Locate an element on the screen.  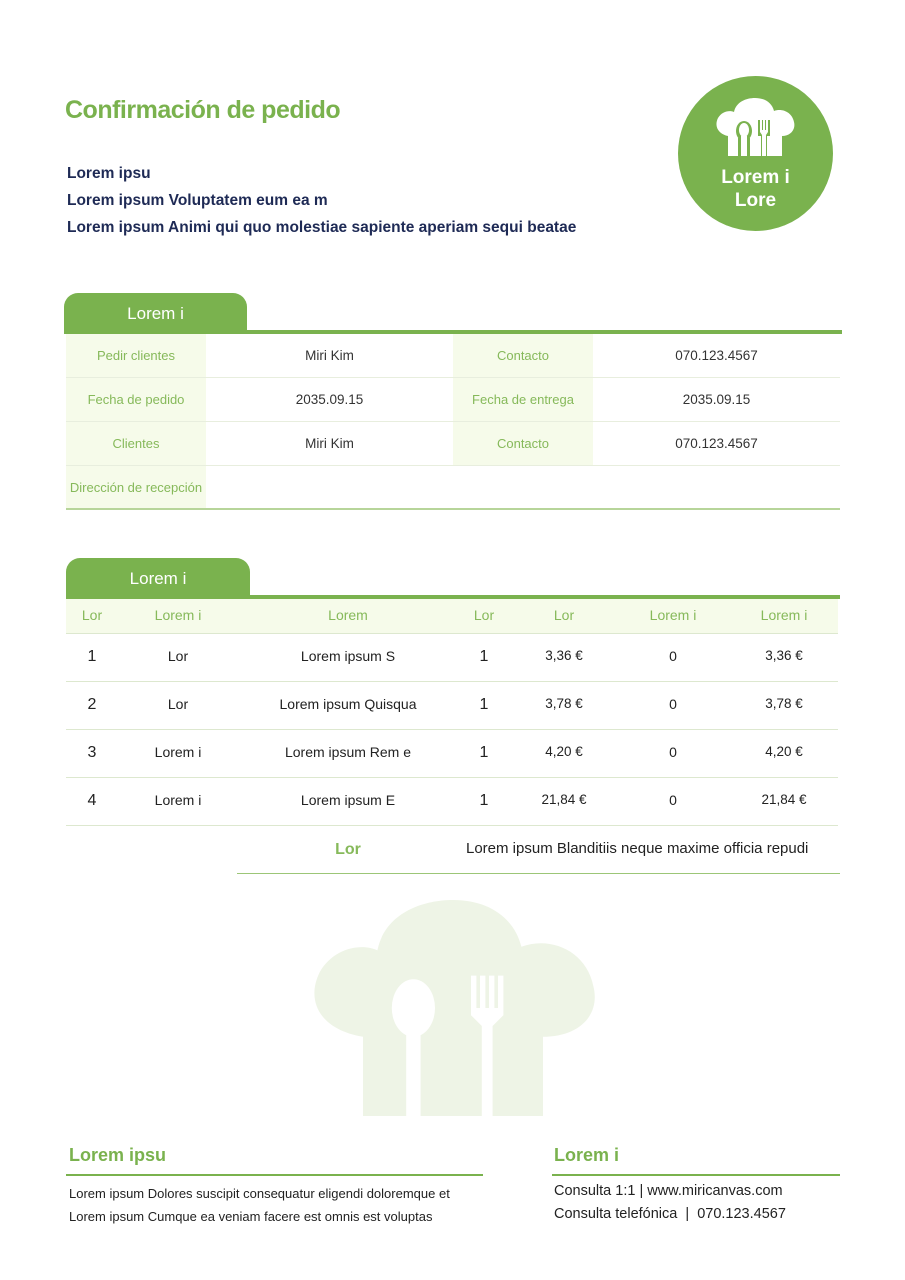
logo: Lorem i Lore is located at coordinates (755, 153).